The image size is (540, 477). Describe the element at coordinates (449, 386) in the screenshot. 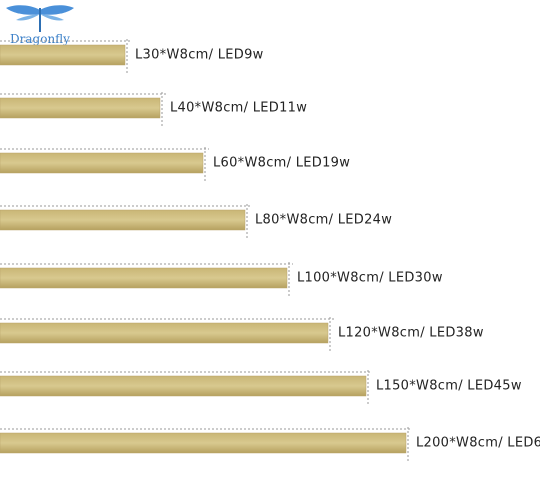

I see `size-label: L150*W8cm/ LED45w` at that location.